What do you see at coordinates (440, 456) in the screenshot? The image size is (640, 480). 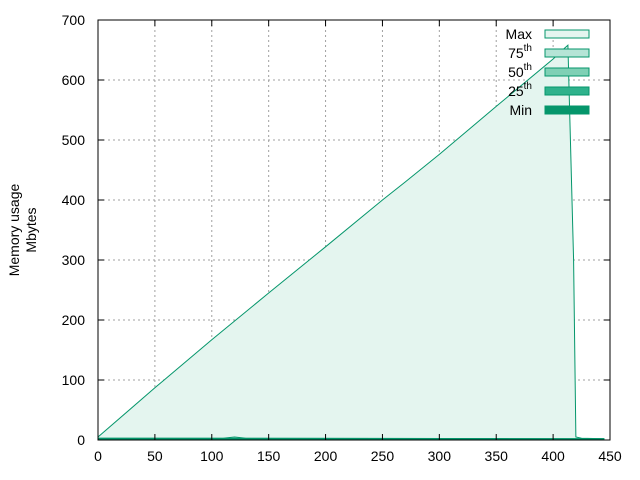 I see `x-tick-label-300: 300` at bounding box center [440, 456].